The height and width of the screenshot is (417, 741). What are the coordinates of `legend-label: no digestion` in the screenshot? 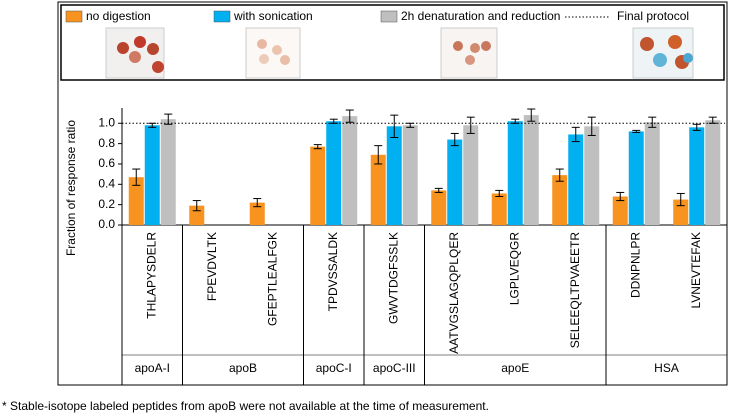 It's located at (118, 16).